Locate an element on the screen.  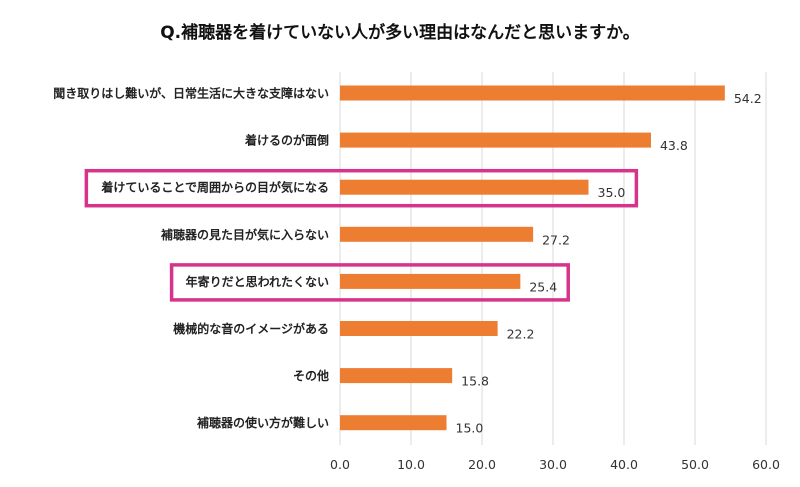
category-label: 補聴器の見た目が気に入らない is located at coordinates (244, 234).